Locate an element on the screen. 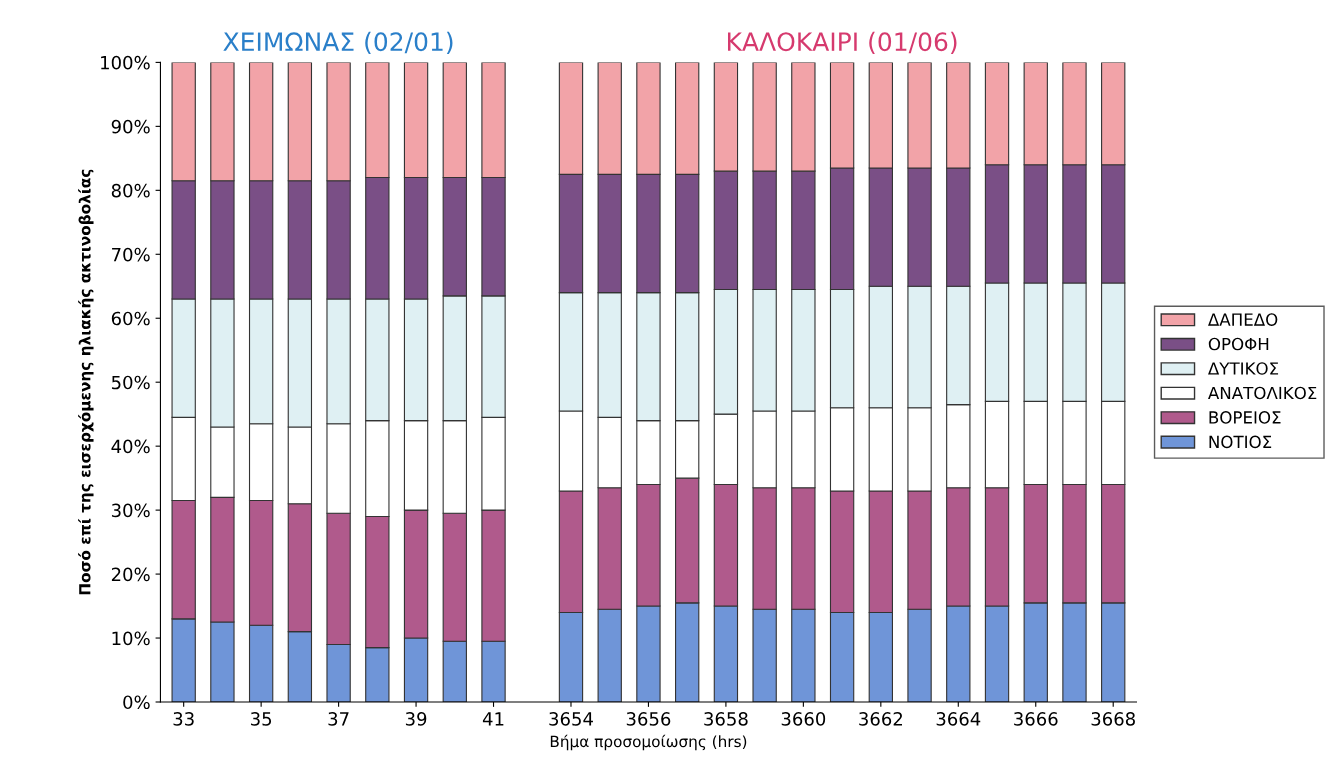 The image size is (1337, 780). legend-label: ΟΡΟΦΗ is located at coordinates (1238, 344).